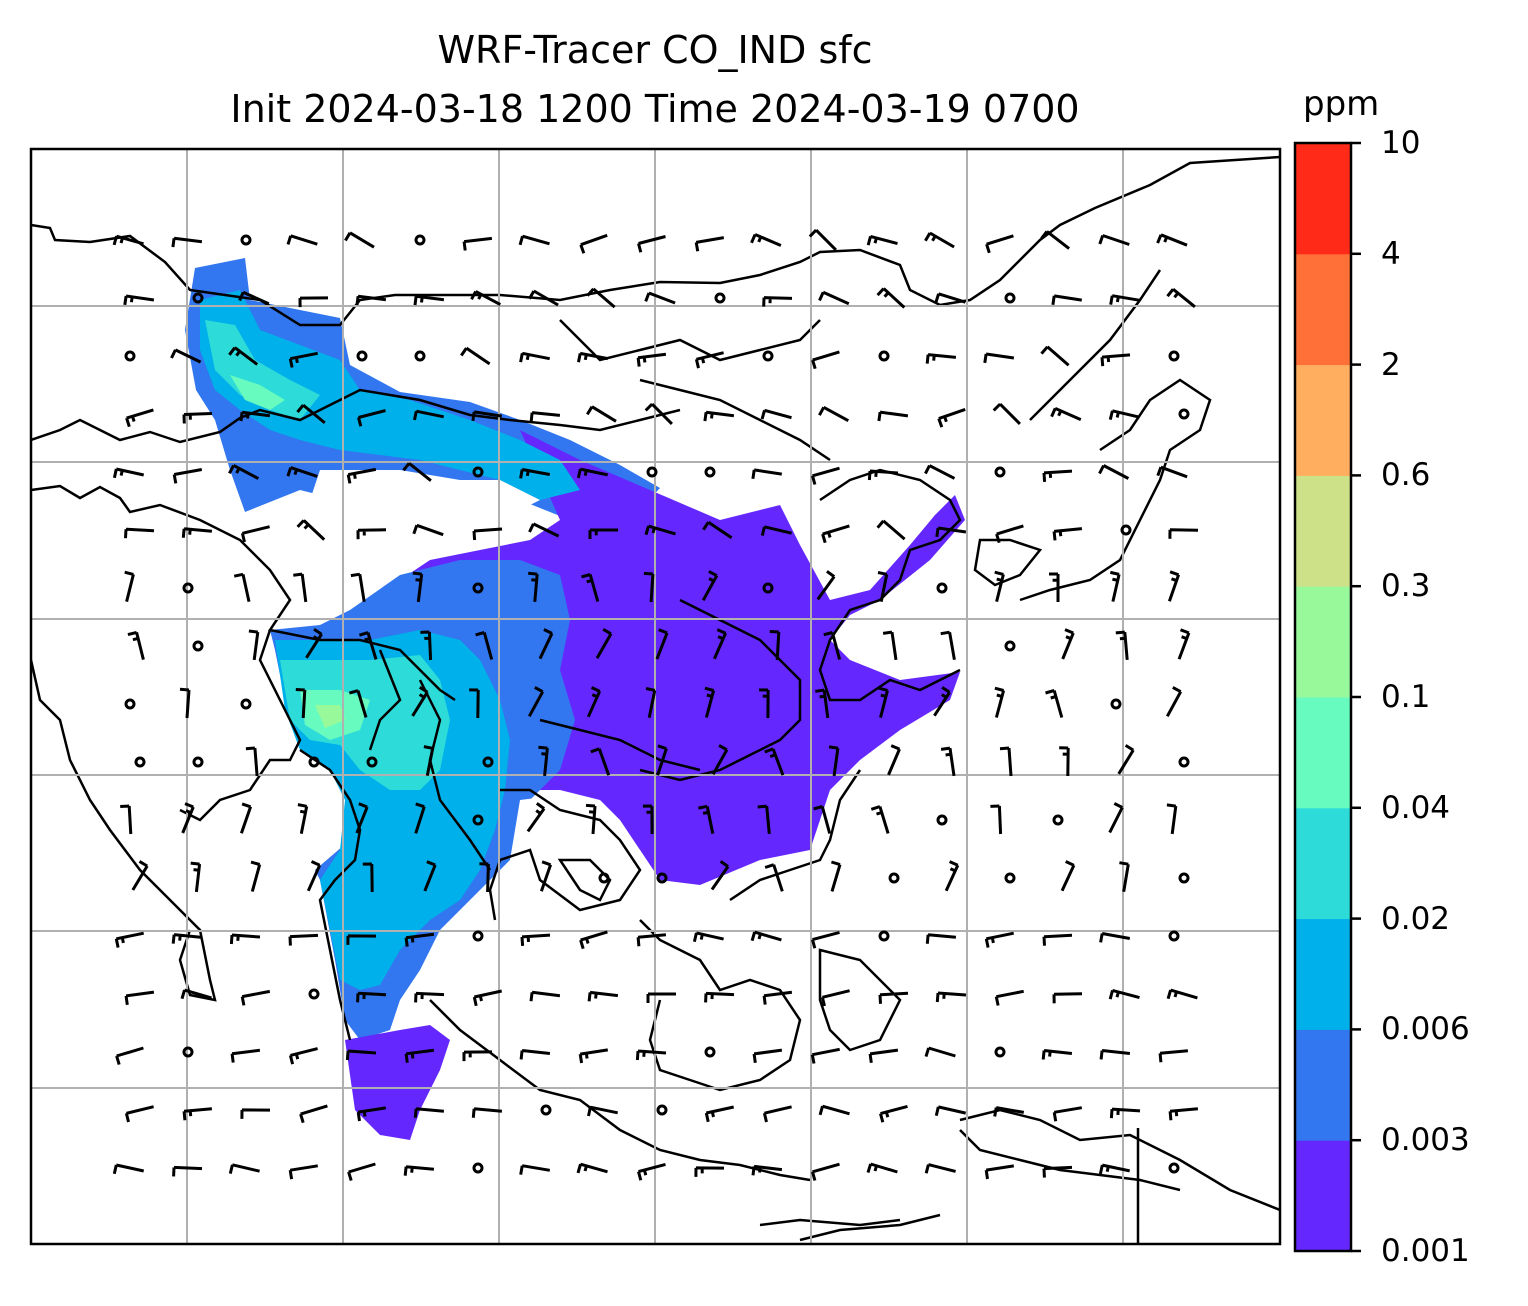 The height and width of the screenshot is (1306, 1528). I want to click on colorbar-tick-label: 0.3, so click(1406, 586).